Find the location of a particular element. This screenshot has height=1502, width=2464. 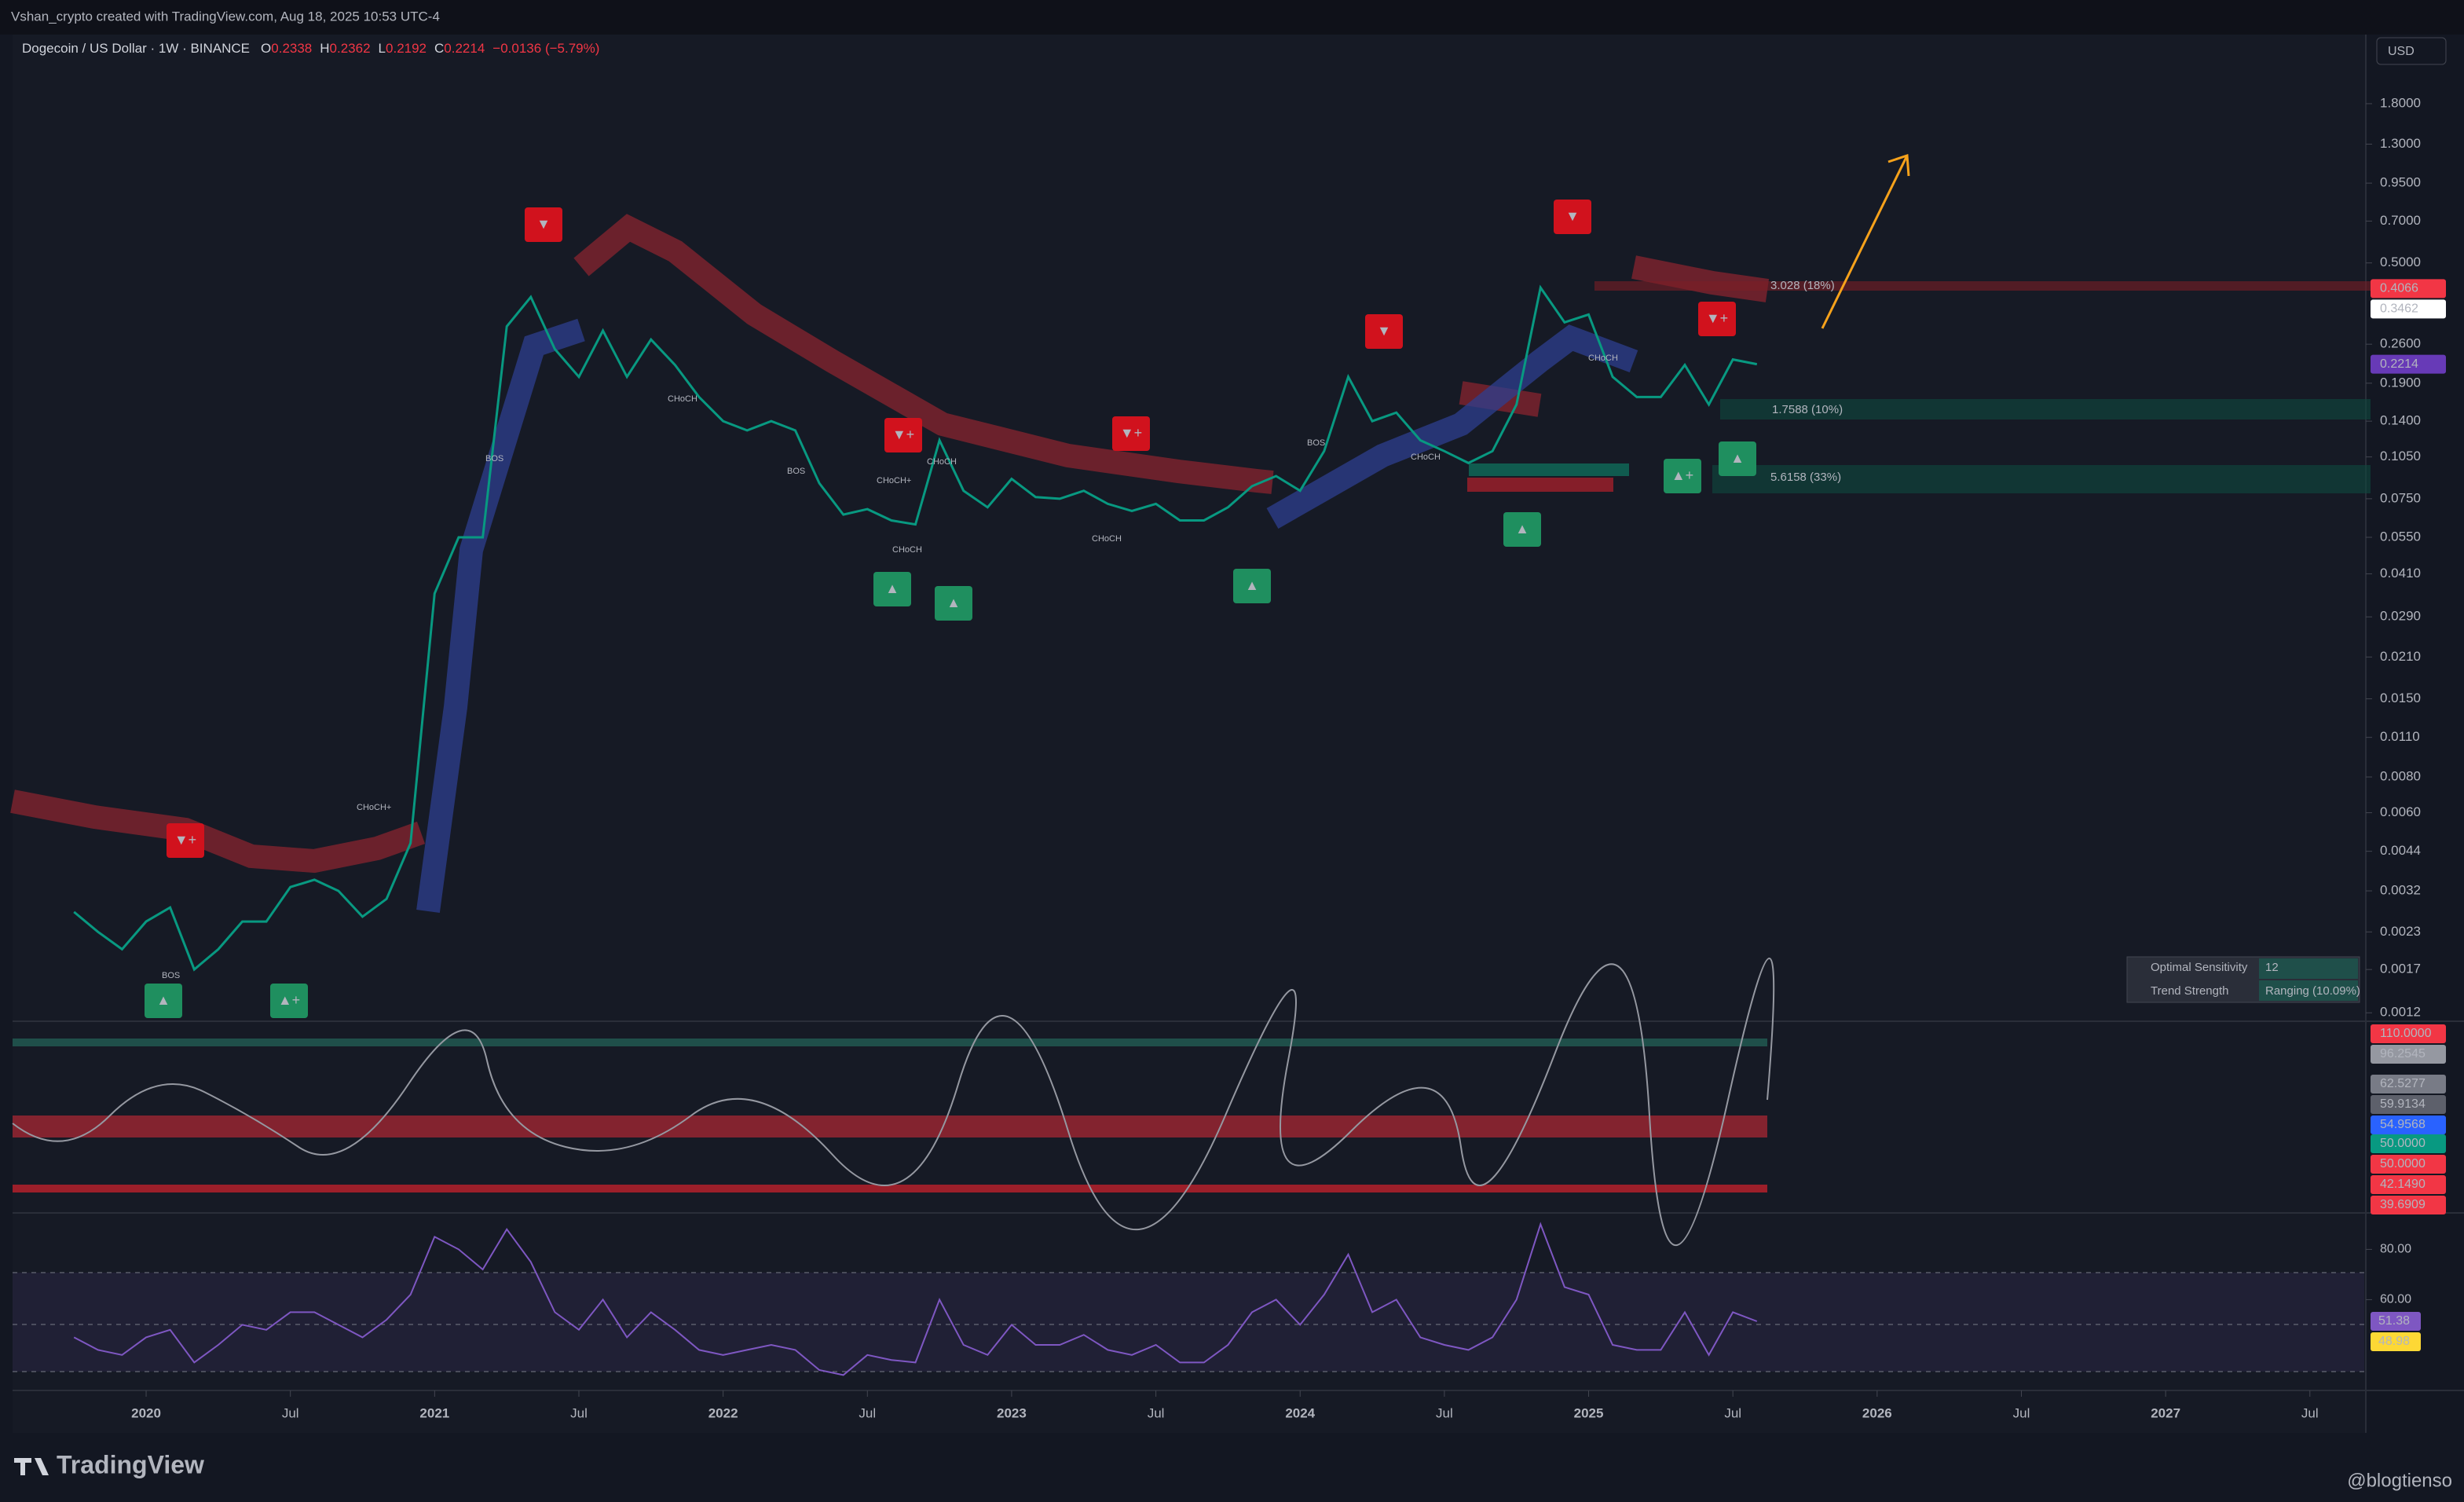

annotation: 5.6158 (33%) is located at coordinates (1805, 477).